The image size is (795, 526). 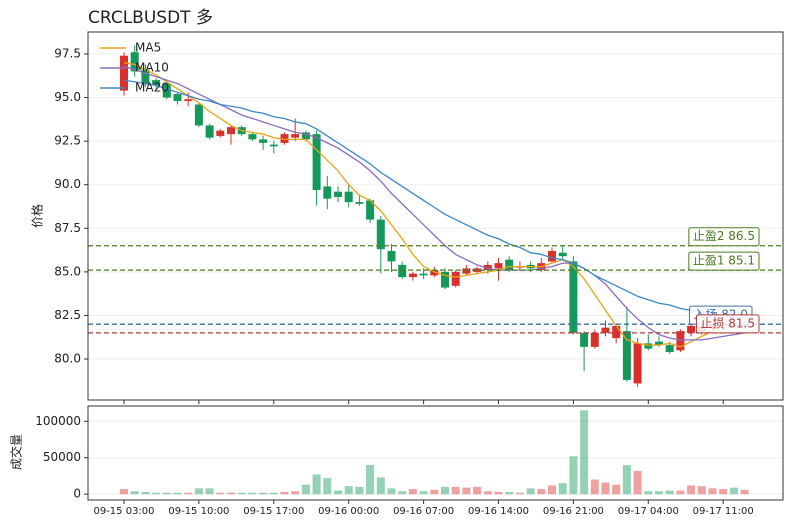 What do you see at coordinates (67, 97) in the screenshot?
I see `y-tick-label: 95.0` at bounding box center [67, 97].